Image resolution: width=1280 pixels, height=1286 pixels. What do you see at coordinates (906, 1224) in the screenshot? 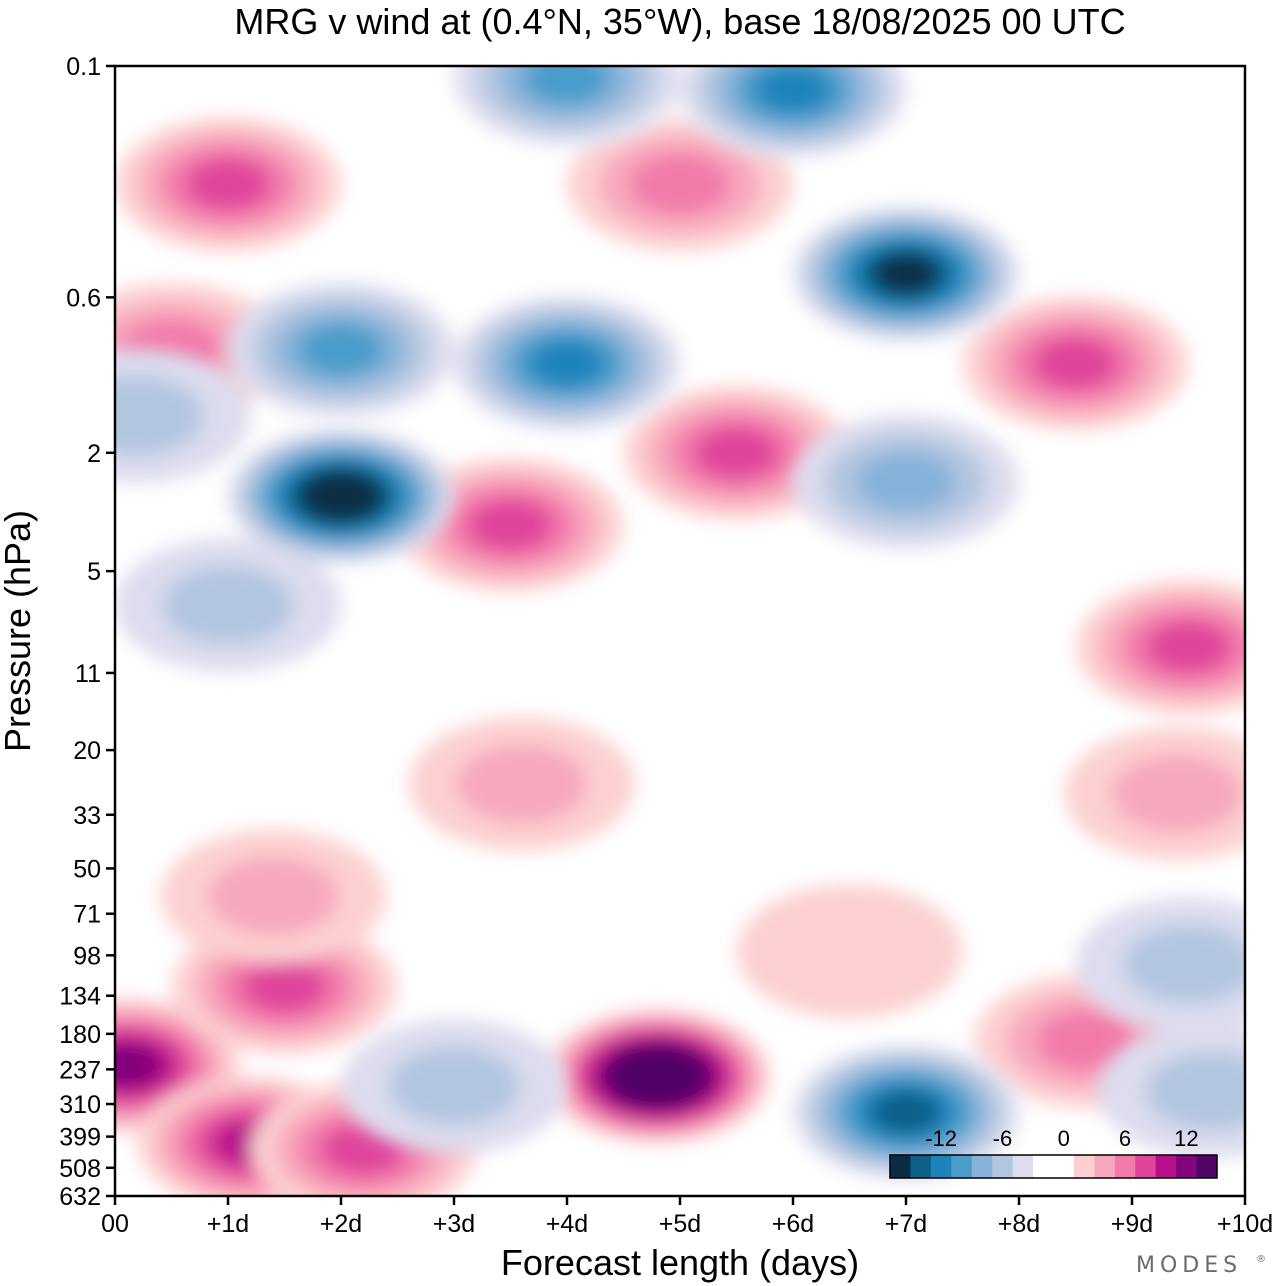
I see `x-tick-label: +7d` at bounding box center [906, 1224].